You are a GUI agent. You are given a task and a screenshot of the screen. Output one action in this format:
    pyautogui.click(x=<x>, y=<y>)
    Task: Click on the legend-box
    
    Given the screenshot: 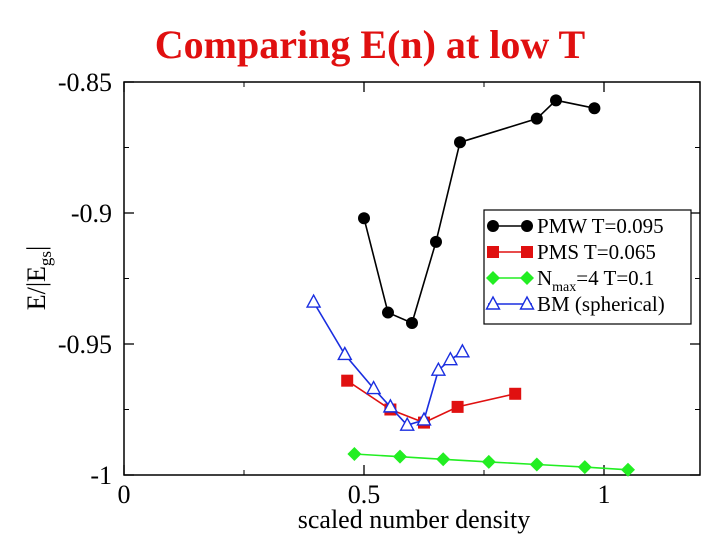 What is the action you would take?
    pyautogui.click(x=587, y=267)
    